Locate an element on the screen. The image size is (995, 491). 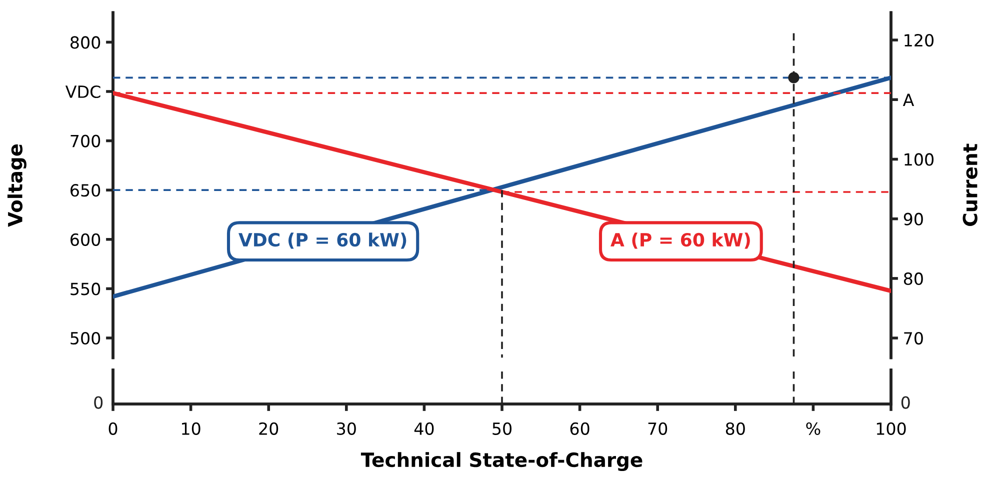
y2-axis-title: Current is located at coordinates (970, 185).